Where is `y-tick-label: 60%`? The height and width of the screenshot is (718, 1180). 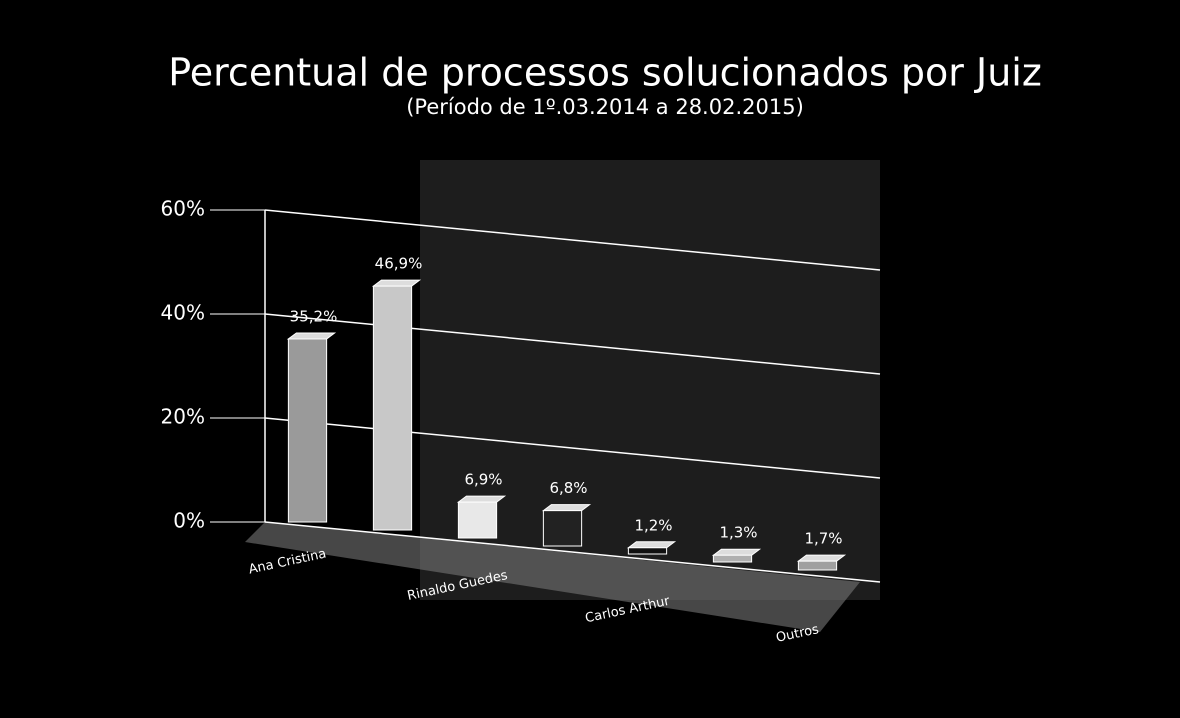
y-tick-label: 60% is located at coordinates (183, 209).